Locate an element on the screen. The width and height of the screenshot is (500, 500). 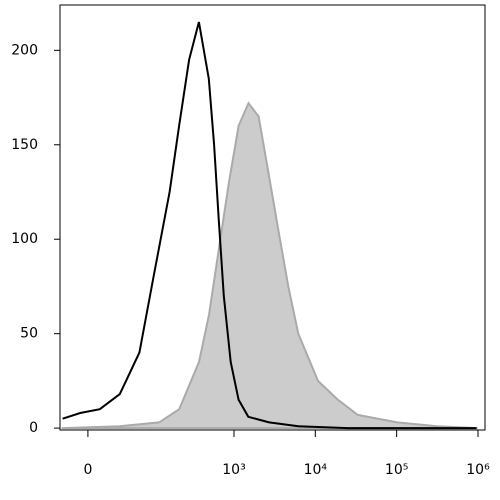
x-tick-label: 0 is located at coordinates (87, 470).